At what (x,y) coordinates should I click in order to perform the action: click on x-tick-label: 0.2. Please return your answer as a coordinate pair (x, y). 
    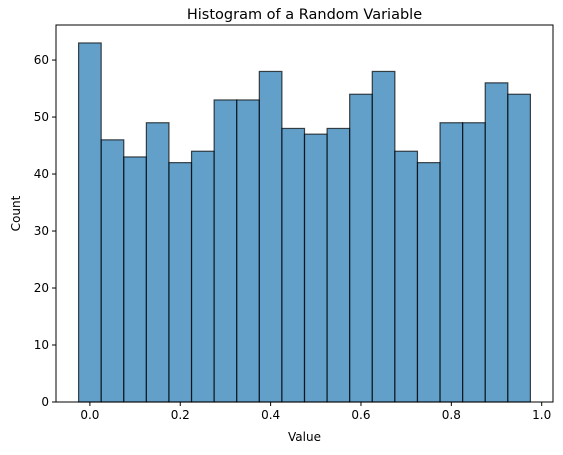
    Looking at the image, I should click on (180, 415).